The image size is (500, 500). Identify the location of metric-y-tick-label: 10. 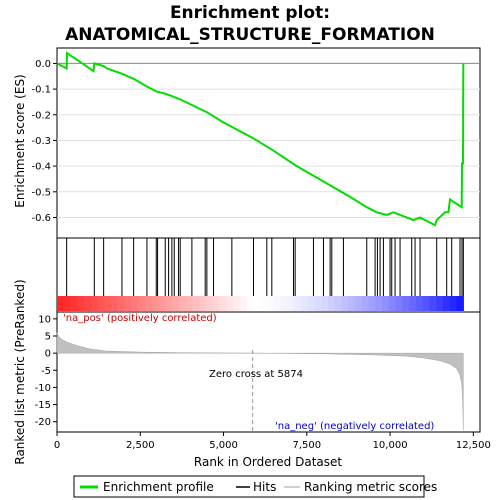
(44, 319).